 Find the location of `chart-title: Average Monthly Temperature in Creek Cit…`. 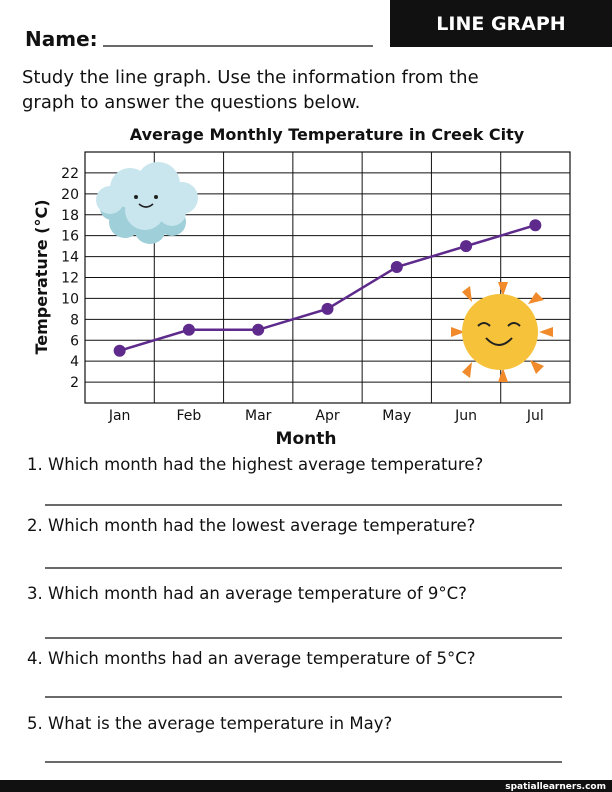

chart-title: Average Monthly Temperature in Creek Cit… is located at coordinates (327, 134).